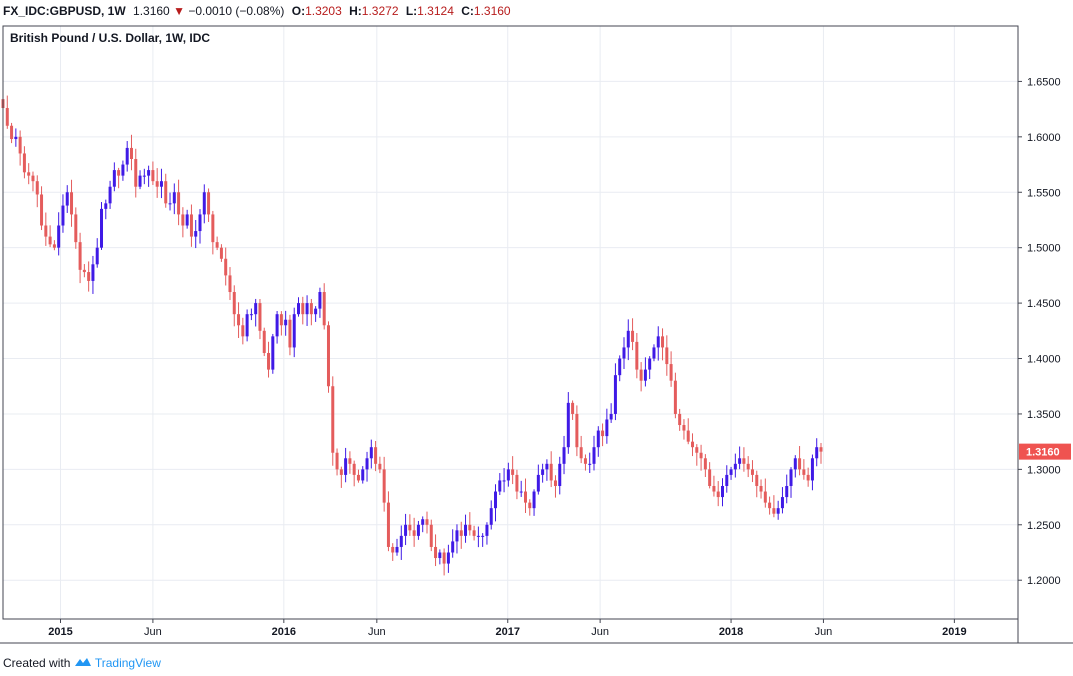 The height and width of the screenshot is (676, 1073). What do you see at coordinates (492, 11) in the screenshot?
I see `close-value: 1.3160` at bounding box center [492, 11].